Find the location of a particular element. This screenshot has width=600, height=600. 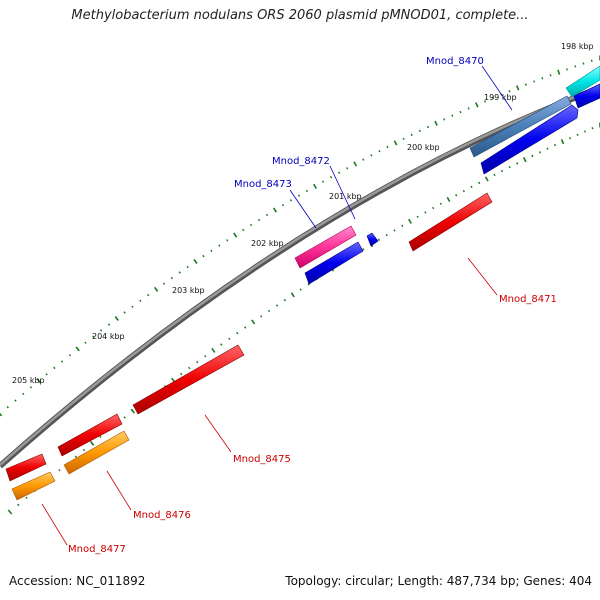

gene-label-mnod-8475: Mnod_8475 is located at coordinates (262, 459).